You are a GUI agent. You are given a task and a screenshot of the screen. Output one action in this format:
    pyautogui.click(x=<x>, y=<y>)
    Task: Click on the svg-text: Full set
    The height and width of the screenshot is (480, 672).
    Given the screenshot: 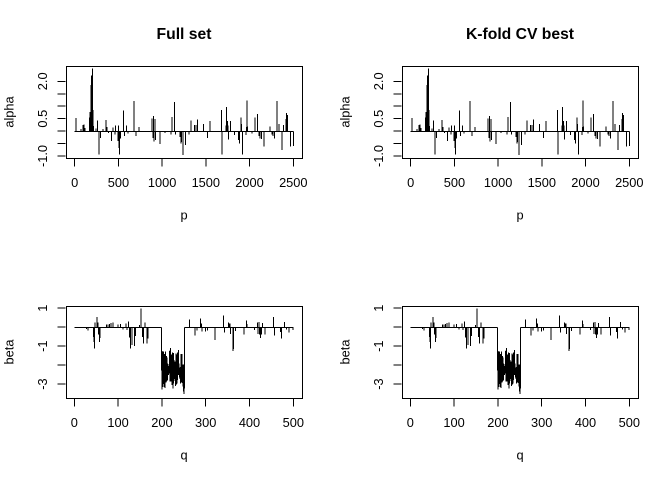 What is the action you would take?
    pyautogui.click(x=185, y=34)
    